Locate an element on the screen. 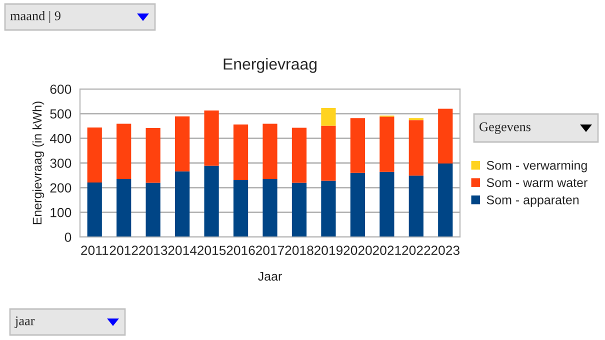 This screenshot has width=605, height=340. x-tick-label: 2013 is located at coordinates (153, 251).